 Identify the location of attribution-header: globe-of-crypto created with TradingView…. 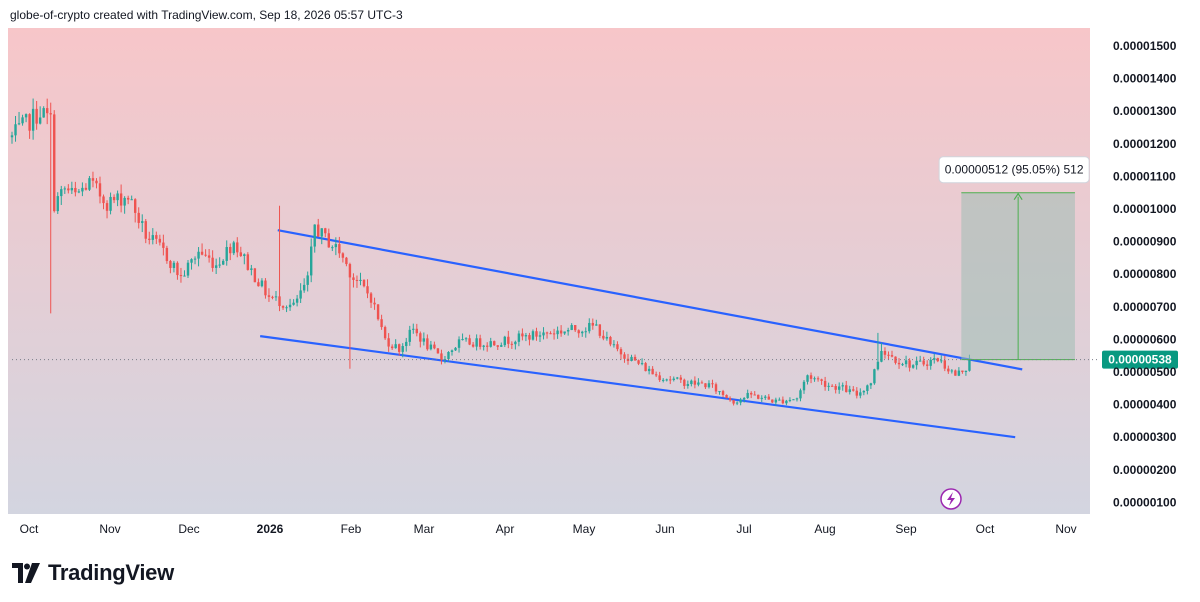
(206, 15).